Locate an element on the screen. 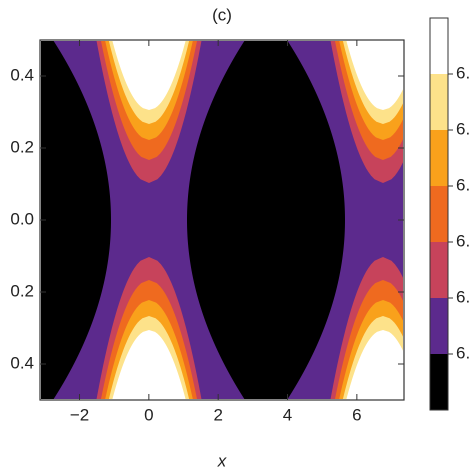 This screenshot has height=474, width=474. x-tick-label: 4 is located at coordinates (287, 414).